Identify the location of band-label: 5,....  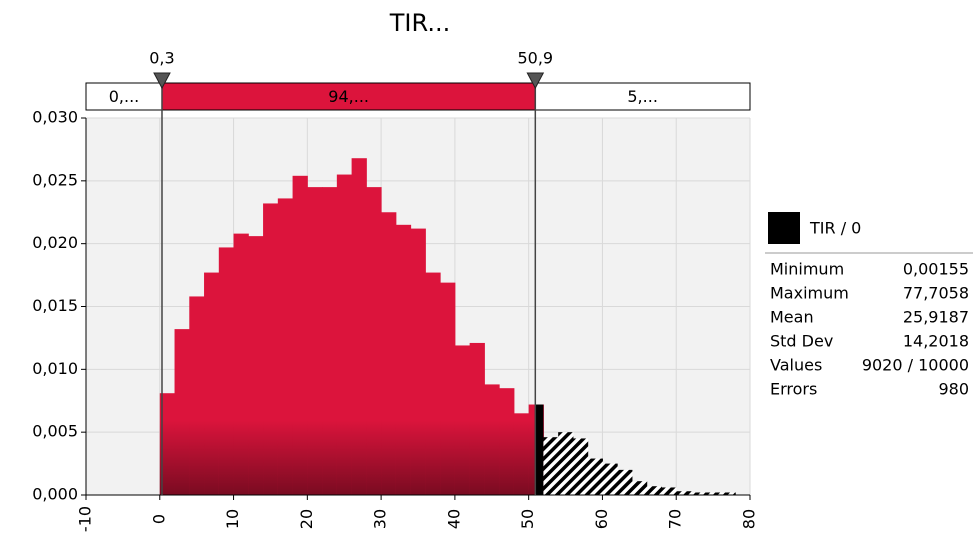
(642, 96).